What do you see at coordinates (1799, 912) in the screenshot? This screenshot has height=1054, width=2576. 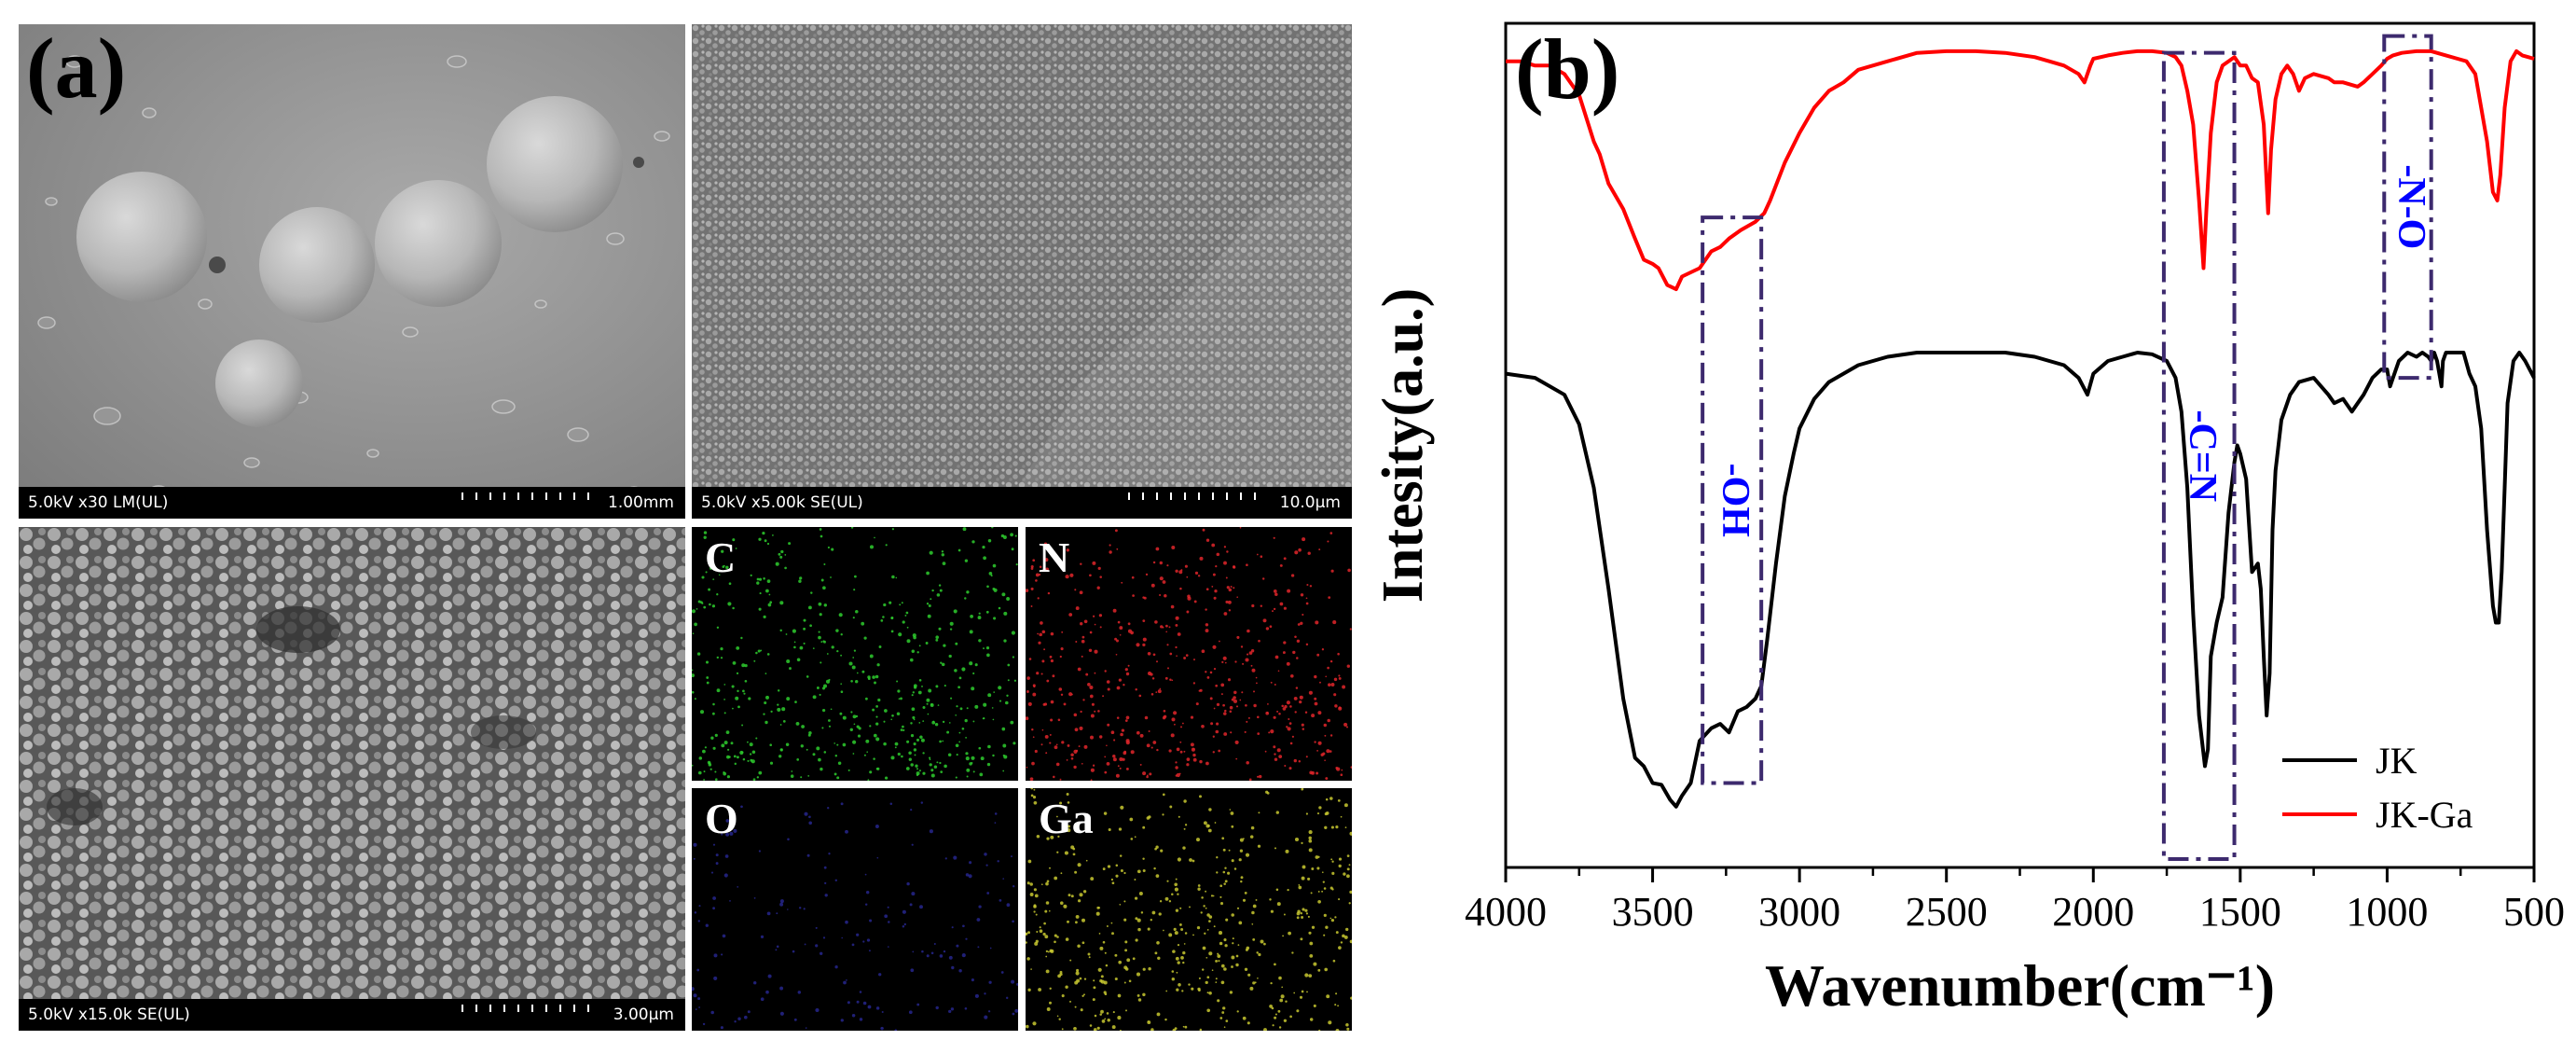 I see `x-tick-label: 3000` at bounding box center [1799, 912].